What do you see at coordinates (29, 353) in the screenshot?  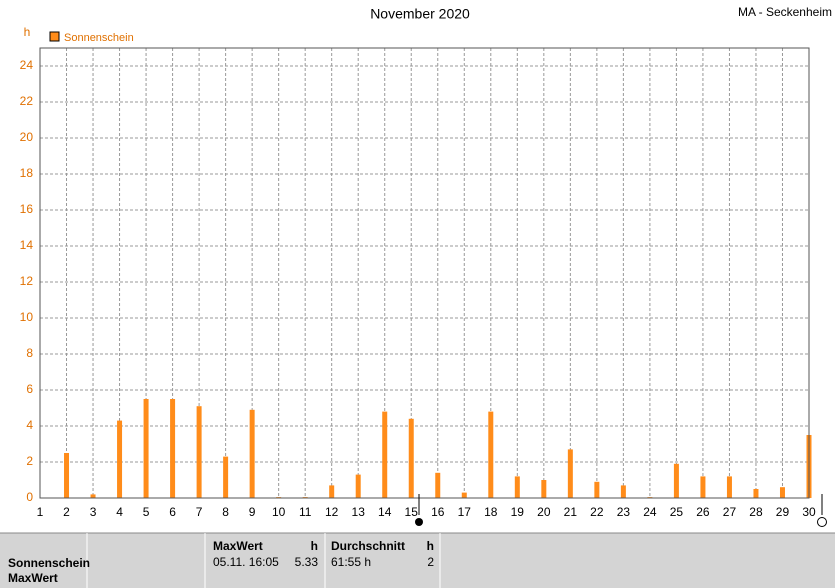 I see `y-tick-label: 8` at bounding box center [29, 353].